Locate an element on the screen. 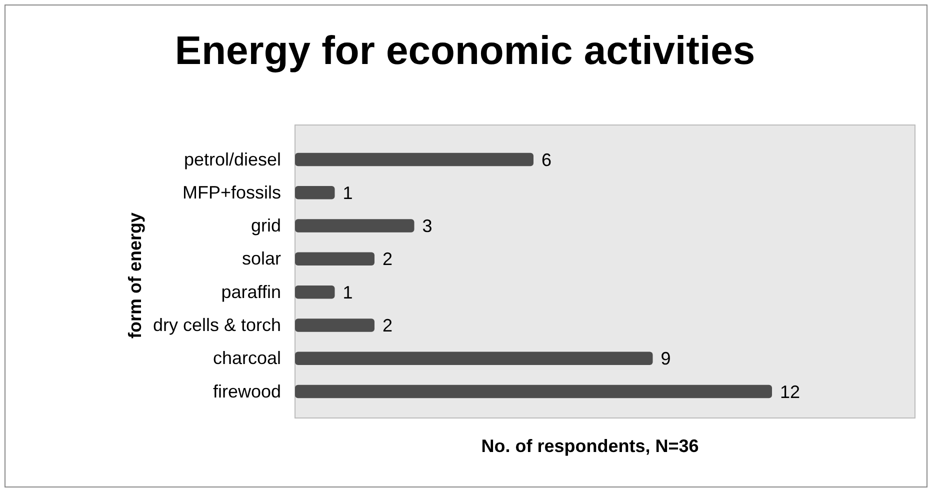  y-tick-label: MFP+fossils is located at coordinates (231, 192).